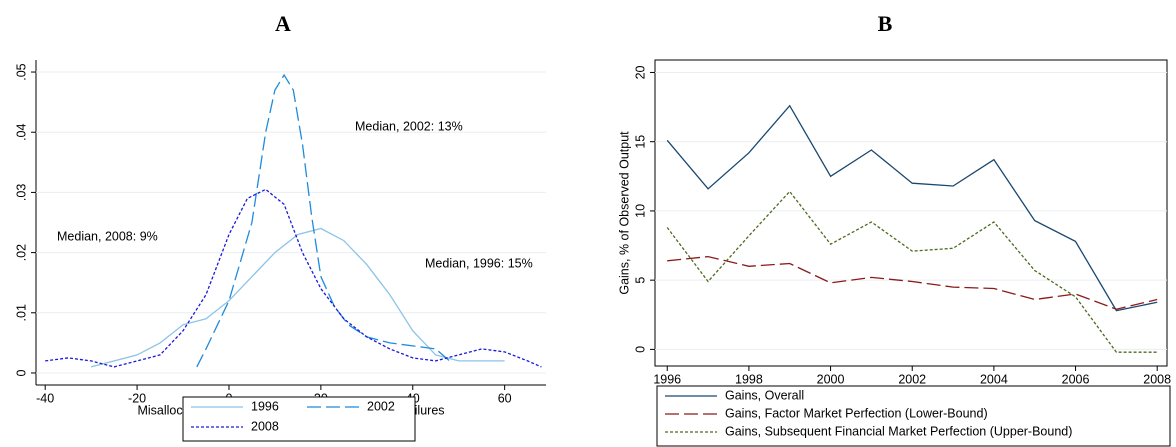 The height and width of the screenshot is (447, 1176). Describe the element at coordinates (640, 280) in the screenshot. I see `y-tick-label: 5` at that location.